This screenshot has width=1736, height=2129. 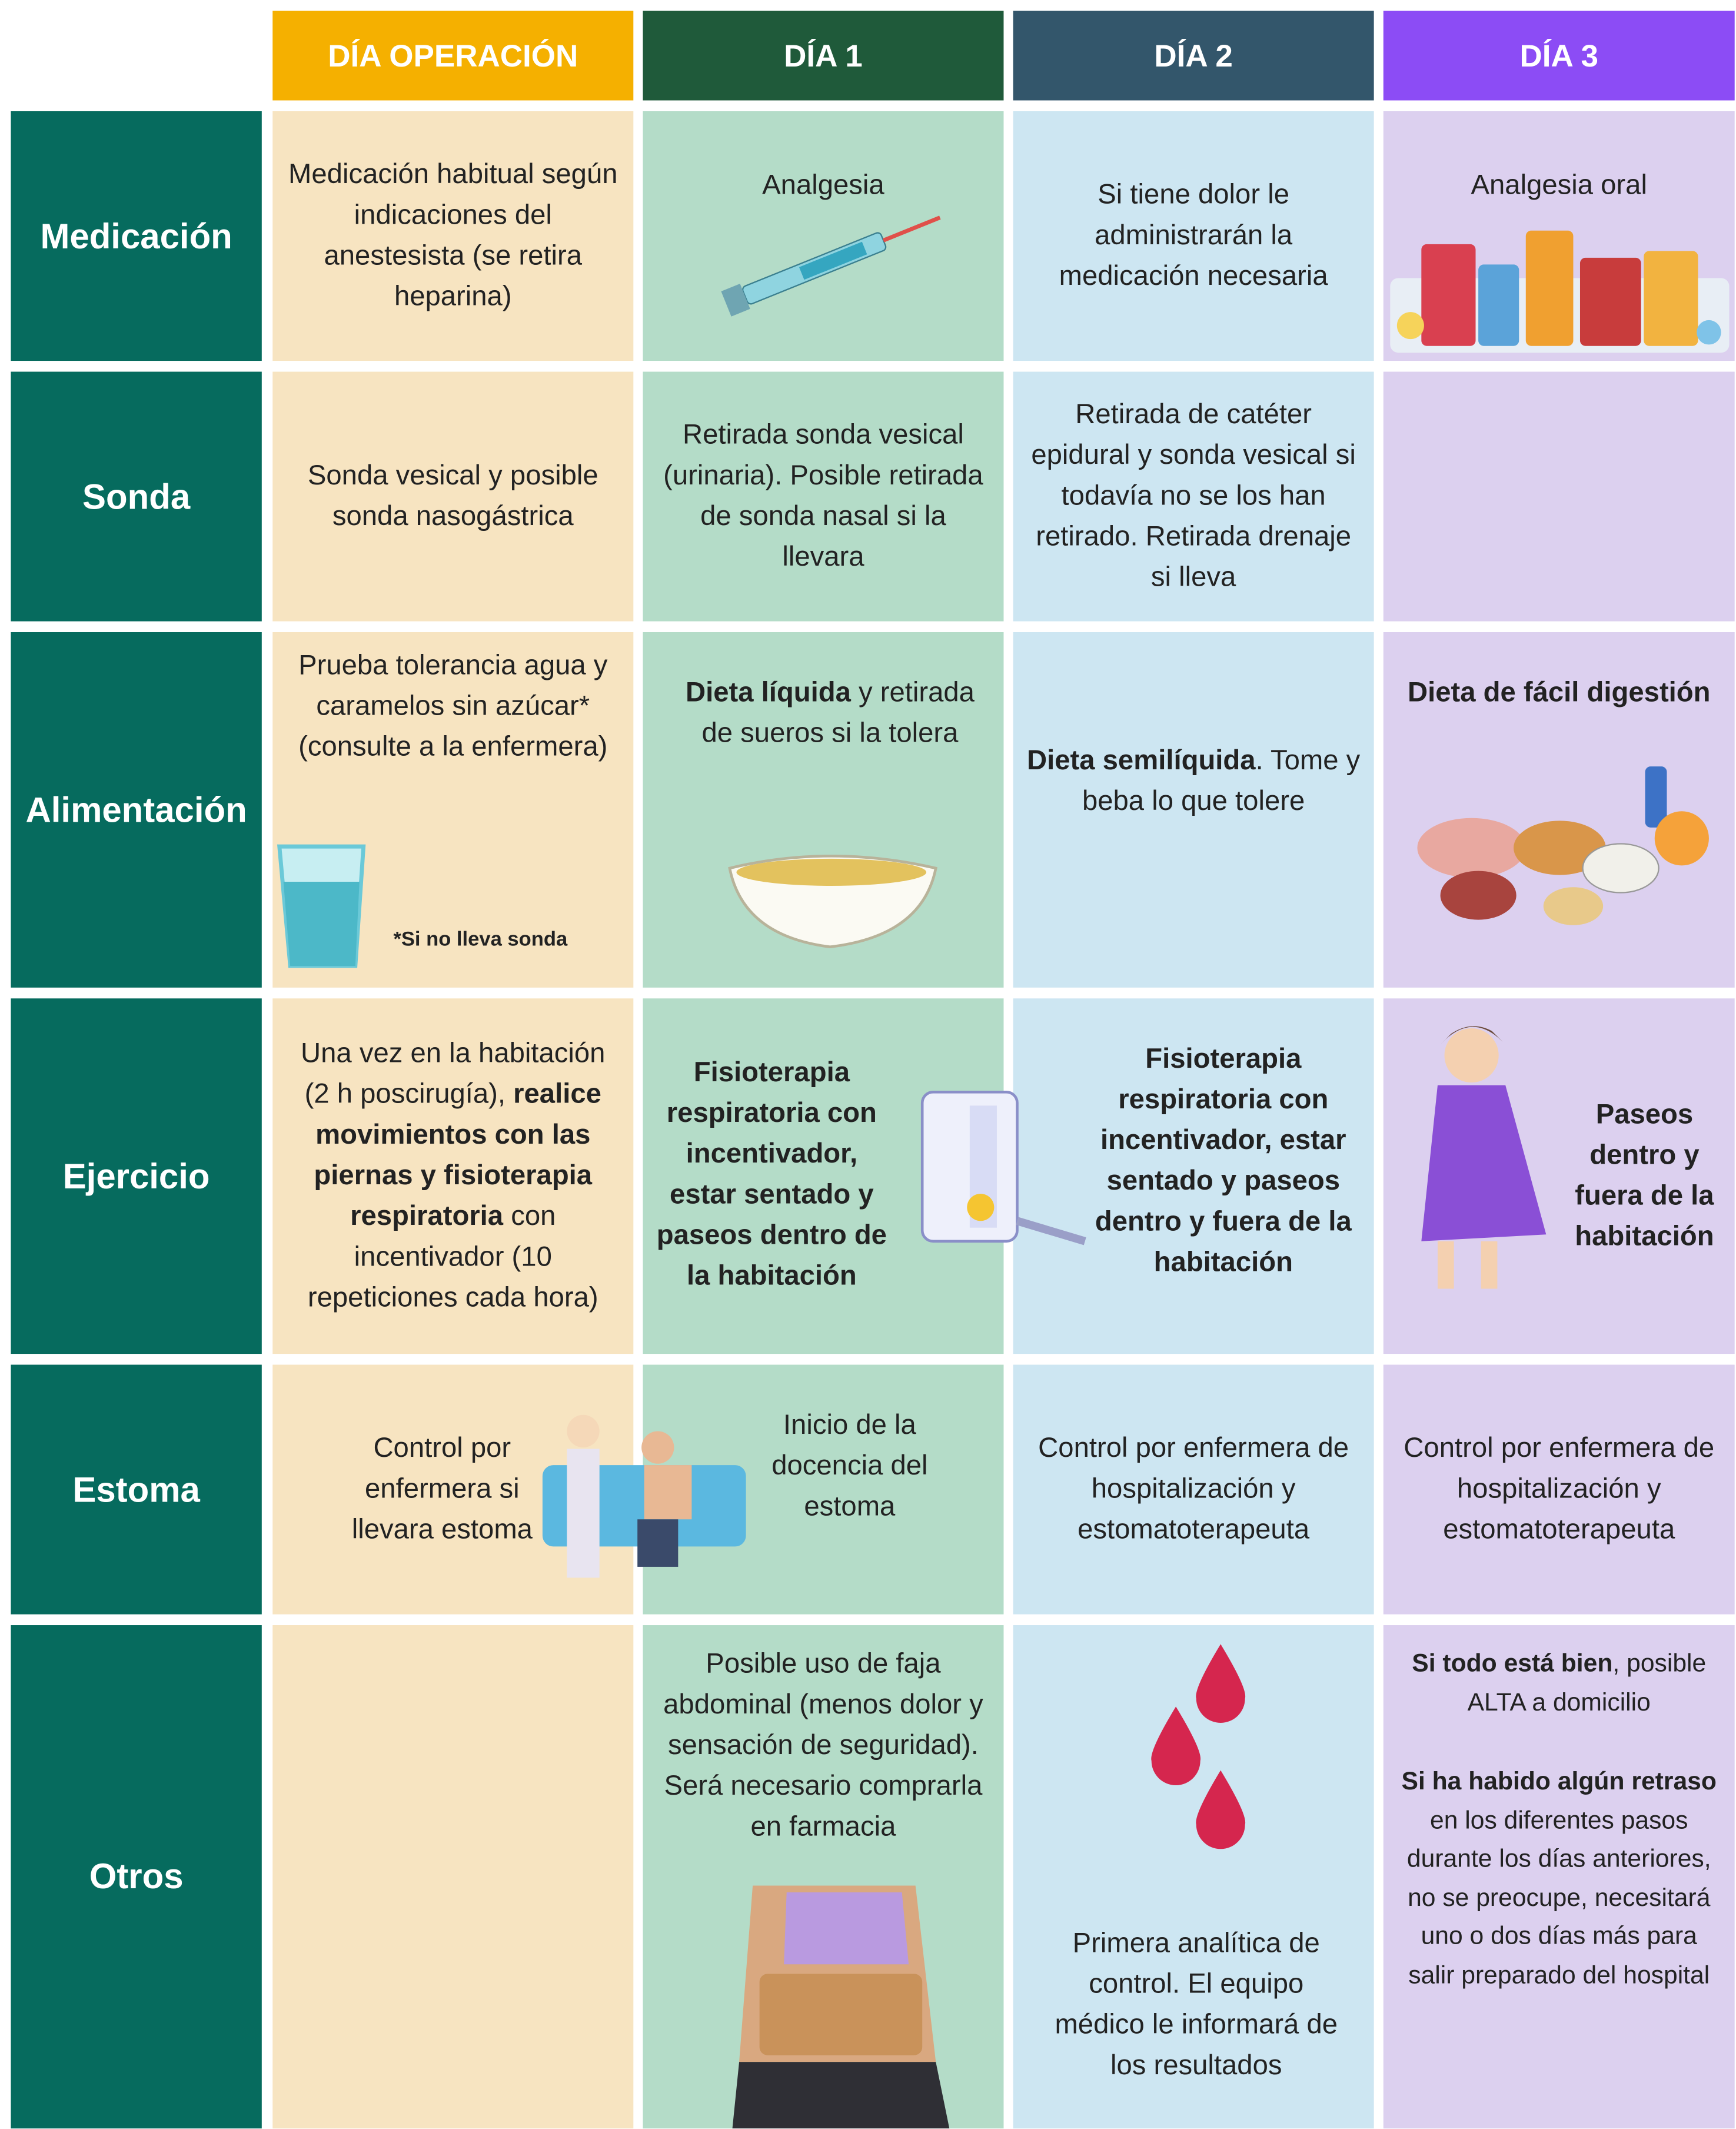 I want to click on text: Inicio de la docencia del estoma, so click(x=850, y=1466).